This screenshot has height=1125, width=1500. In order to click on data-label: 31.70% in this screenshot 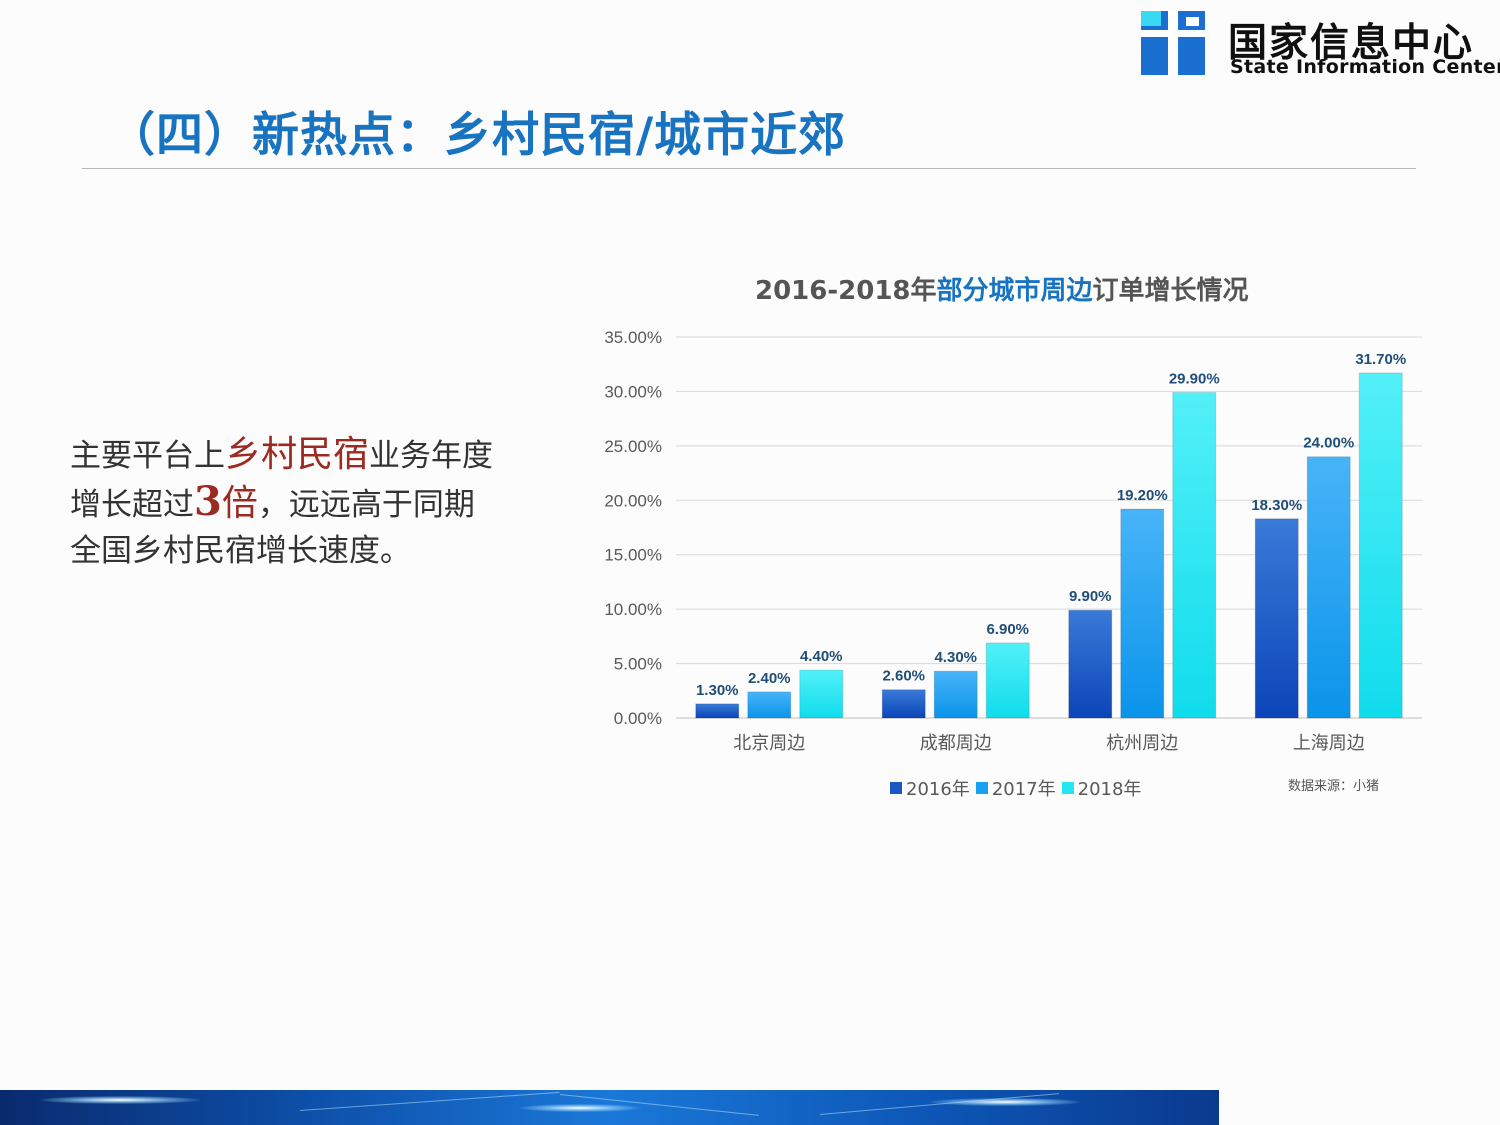, I will do `click(1380, 359)`.